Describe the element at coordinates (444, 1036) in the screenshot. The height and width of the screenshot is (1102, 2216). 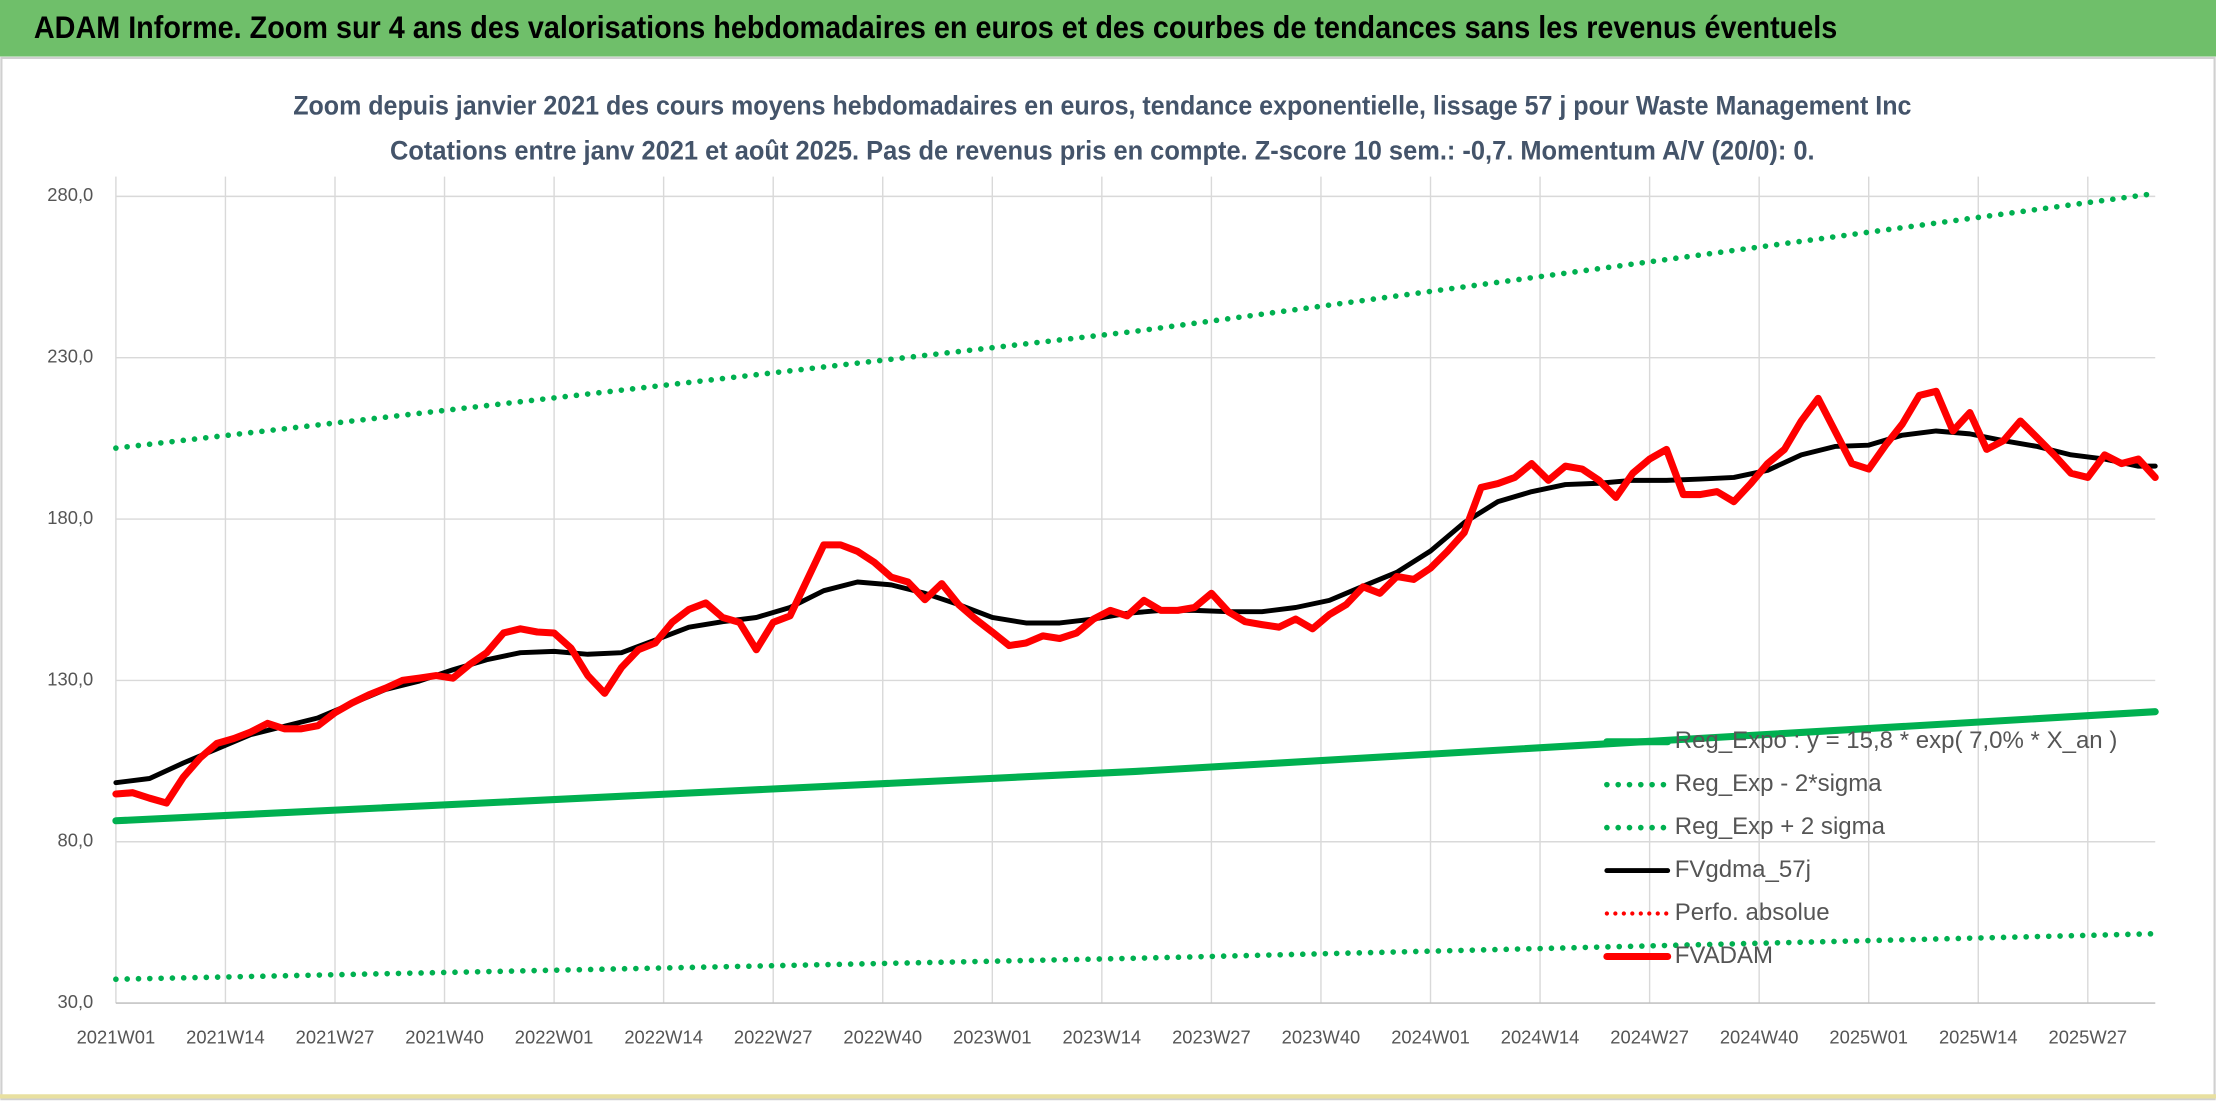
I see `x-tick-label: 2021W40` at that location.